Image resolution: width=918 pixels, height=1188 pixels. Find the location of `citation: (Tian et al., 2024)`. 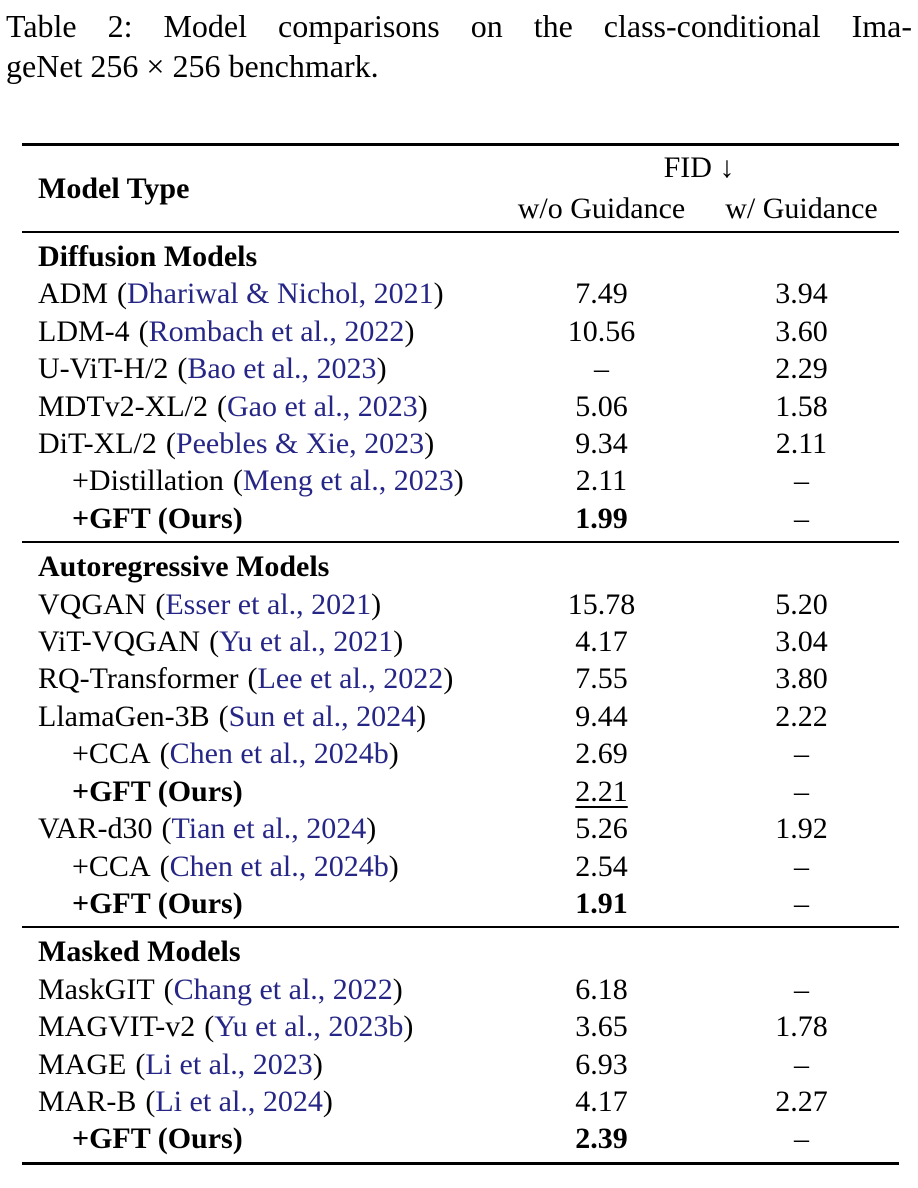

citation: (Tian et al., 2024) is located at coordinates (268, 828).